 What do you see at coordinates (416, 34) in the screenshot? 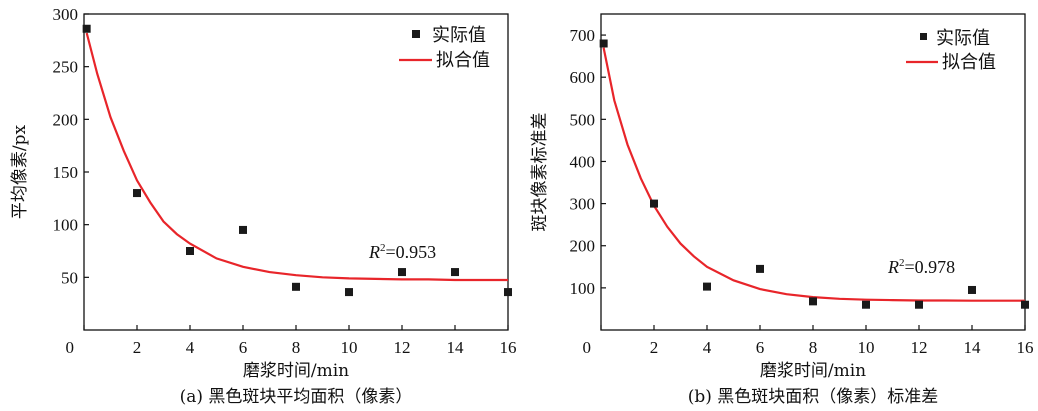
I see `chart-a-legend-marker-actual` at bounding box center [416, 34].